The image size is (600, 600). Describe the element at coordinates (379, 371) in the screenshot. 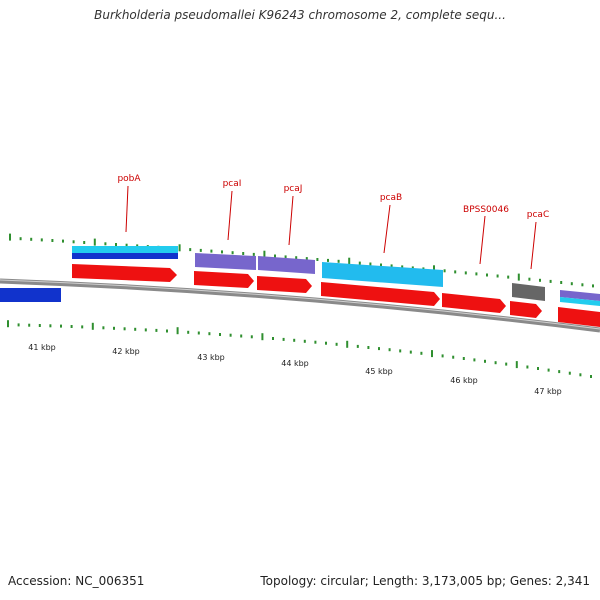

I see `scale-label-45: 45 kbp` at that location.